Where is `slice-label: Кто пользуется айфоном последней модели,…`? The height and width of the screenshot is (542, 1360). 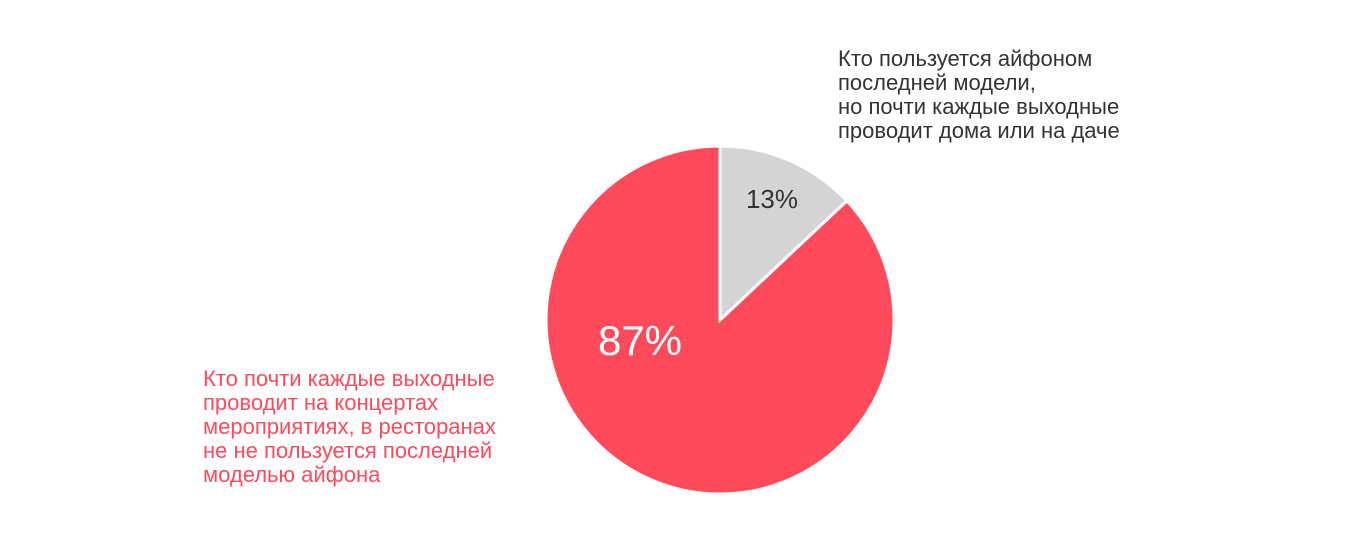
slice-label: Кто пользуется айфоном последней модели,… is located at coordinates (979, 94).